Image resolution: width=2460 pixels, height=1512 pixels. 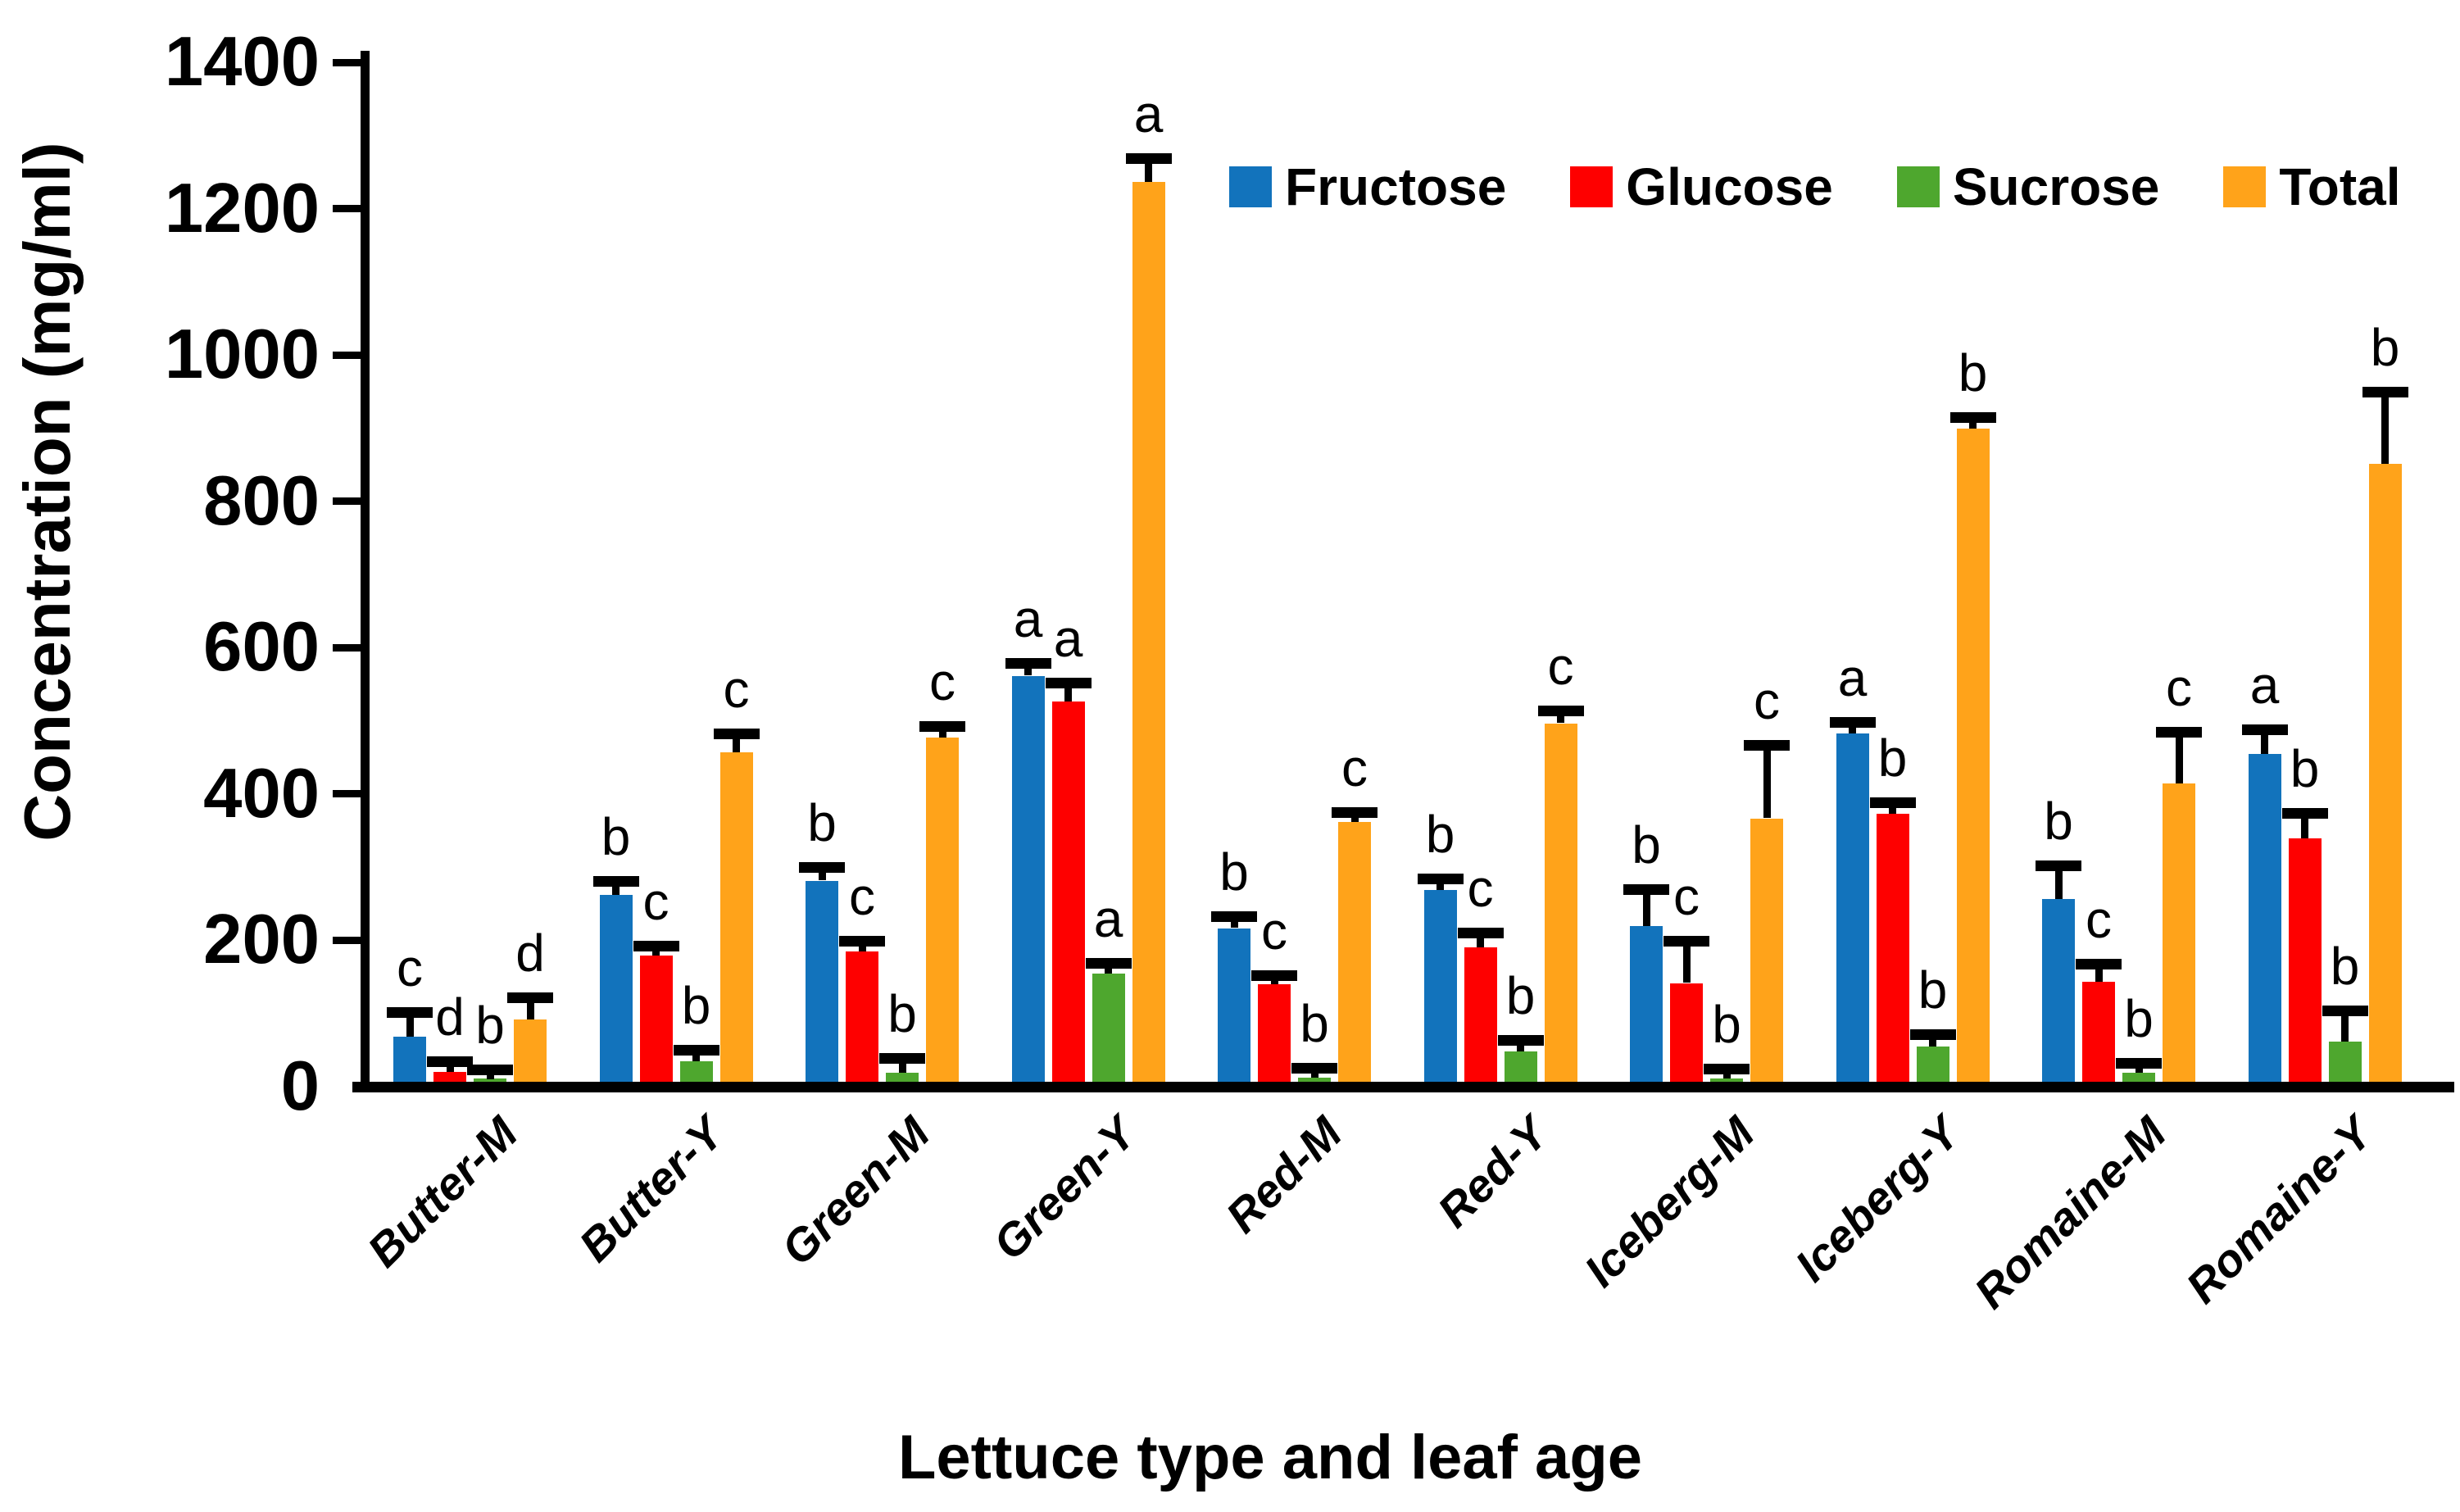 I want to click on bar-glucose-red-m, so click(x=1274, y=1033).